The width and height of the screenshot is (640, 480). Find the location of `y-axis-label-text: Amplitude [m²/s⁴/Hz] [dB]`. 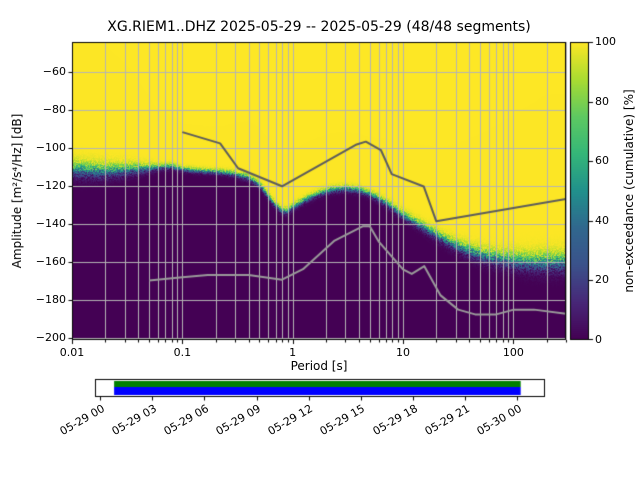

y-axis-label-text: Amplitude [m²/s⁴/Hz] [dB] is located at coordinates (17, 191).